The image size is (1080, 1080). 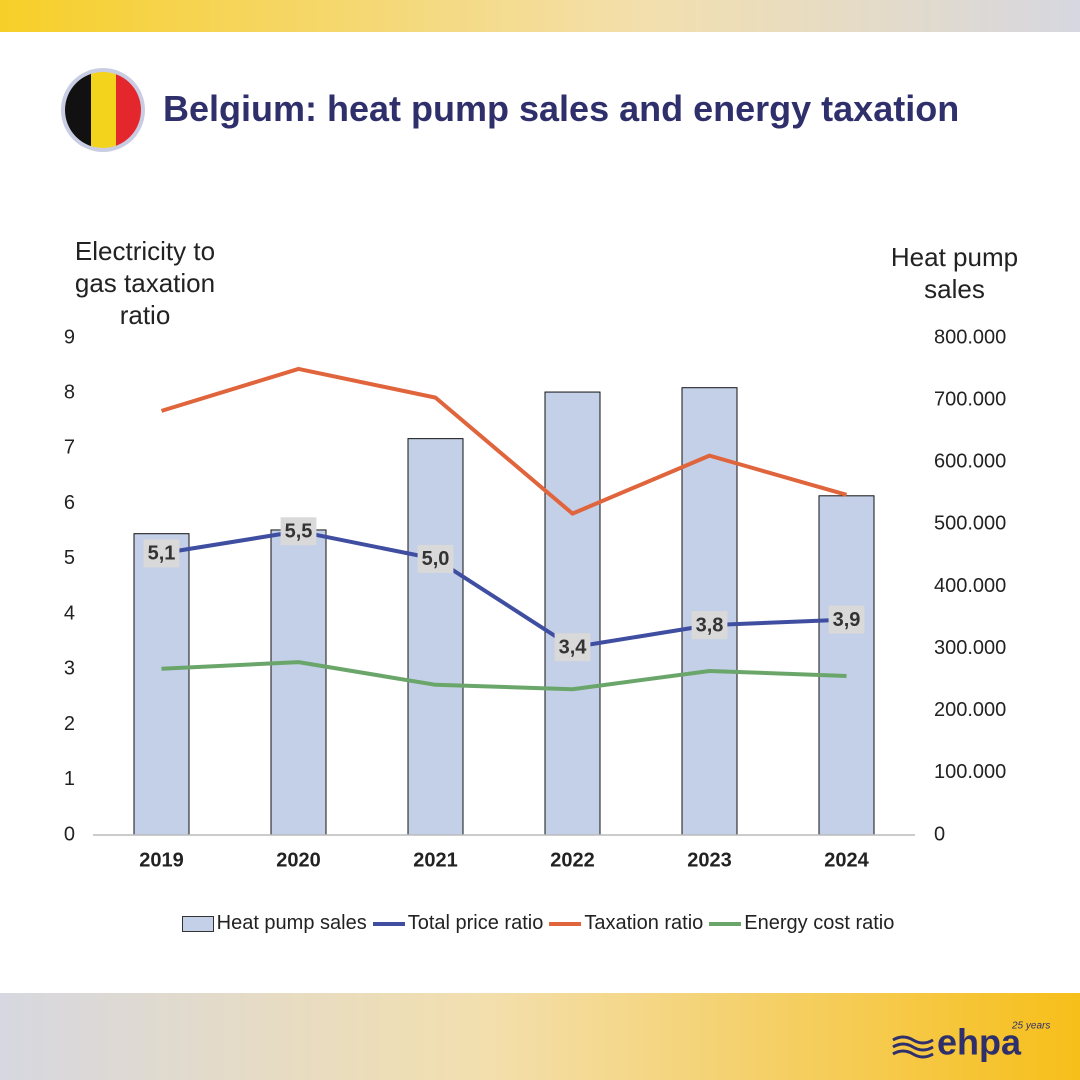 What do you see at coordinates (709, 860) in the screenshot?
I see `x-tick-label: 2023` at bounding box center [709, 860].